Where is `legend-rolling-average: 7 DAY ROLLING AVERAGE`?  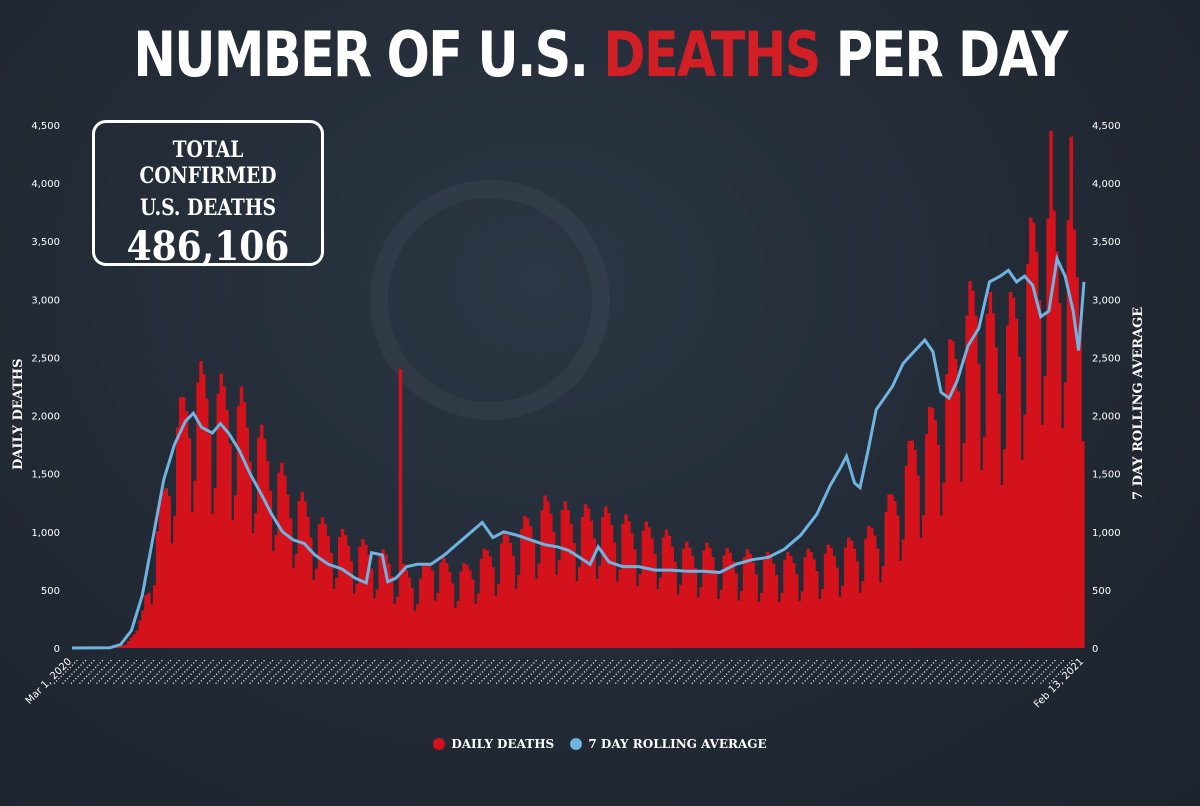 legend-rolling-average: 7 DAY ROLLING AVERAGE is located at coordinates (668, 744).